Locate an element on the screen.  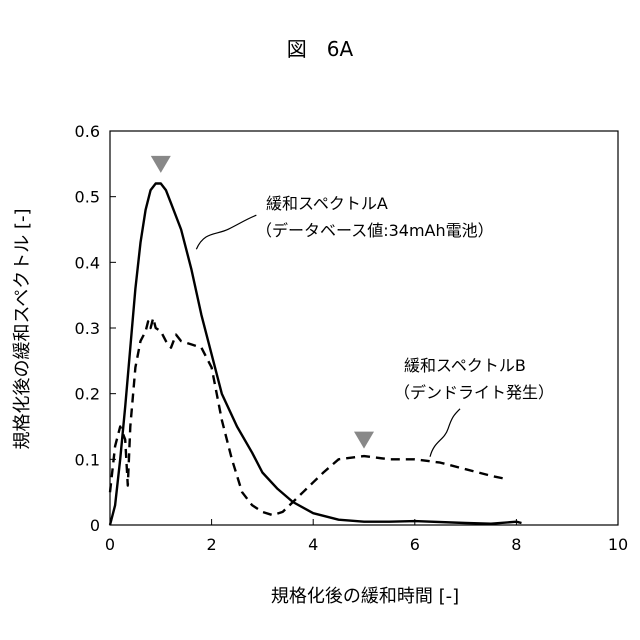
annotation-a-line-1: 緩和スペクトルA is located at coordinates (327, 203).